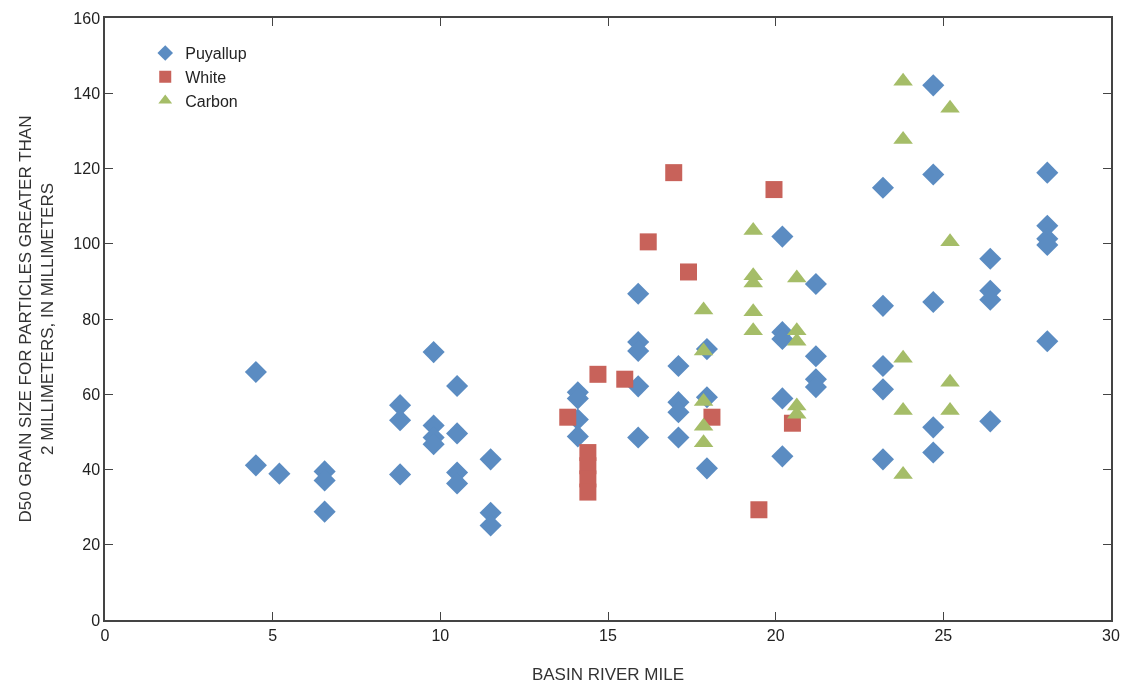  Describe the element at coordinates (91, 470) in the screenshot. I see `y-tick-label: 40` at that location.